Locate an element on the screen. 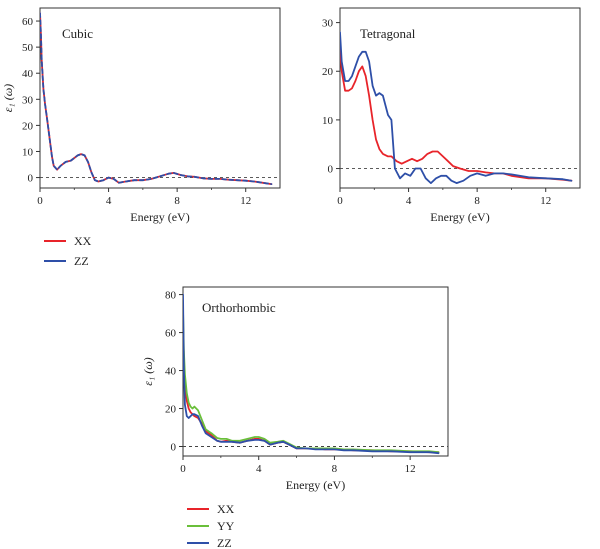 The image size is (600, 549). legend: XX YY ZZ is located at coordinates (211, 525).